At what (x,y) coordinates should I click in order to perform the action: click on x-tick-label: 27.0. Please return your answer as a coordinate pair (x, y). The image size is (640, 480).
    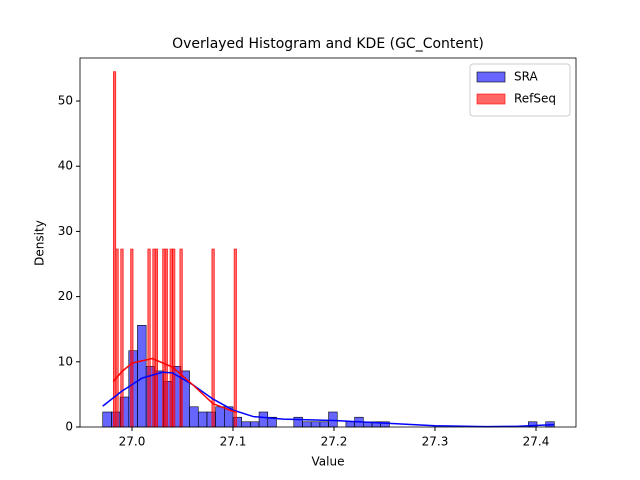
    Looking at the image, I should click on (132, 442).